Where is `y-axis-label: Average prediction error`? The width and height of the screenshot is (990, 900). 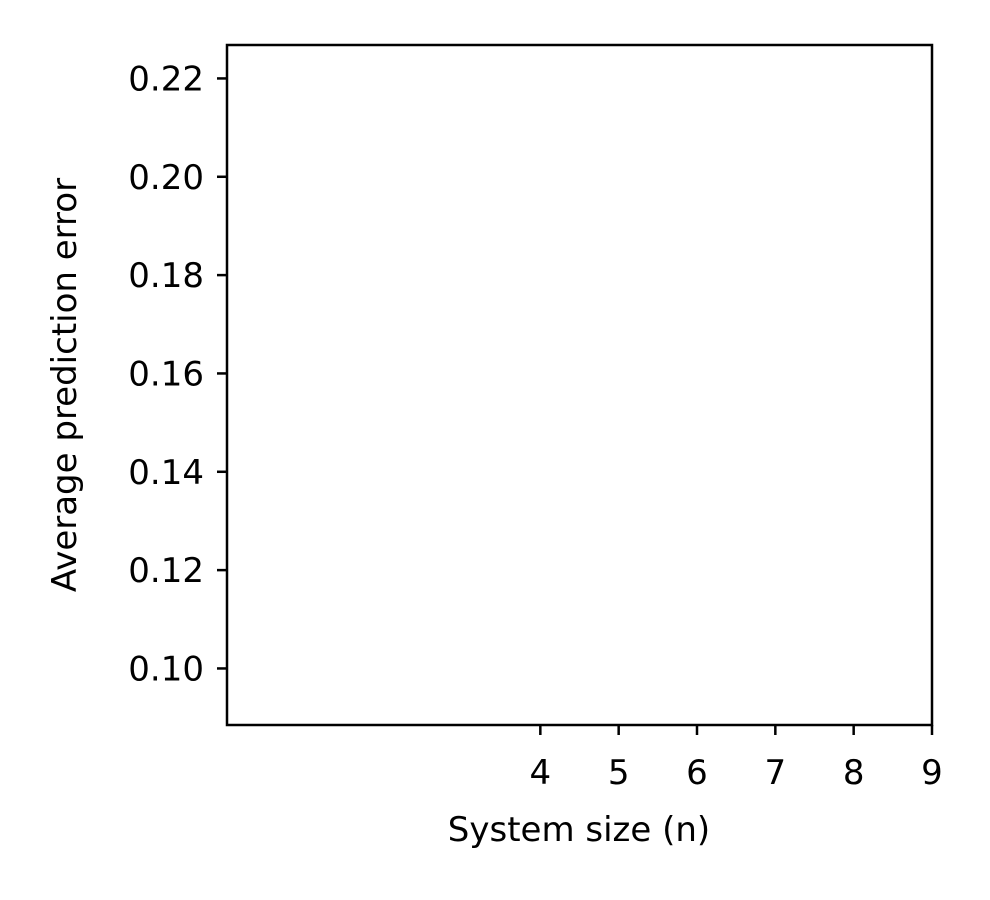 y-axis-label: Average prediction error is located at coordinates (65, 385).